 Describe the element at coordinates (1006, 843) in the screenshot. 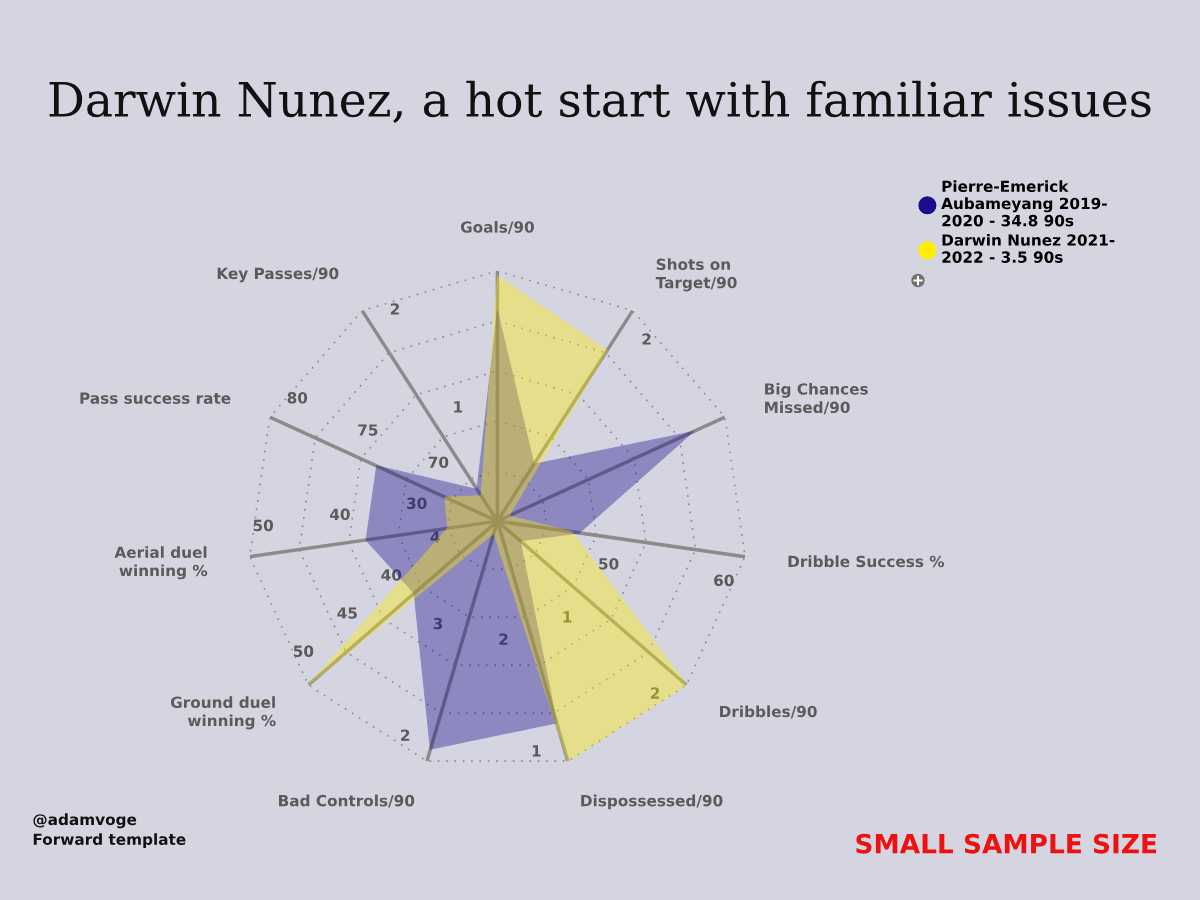

I see `text: SMALL SAMPLE SIZE` at that location.